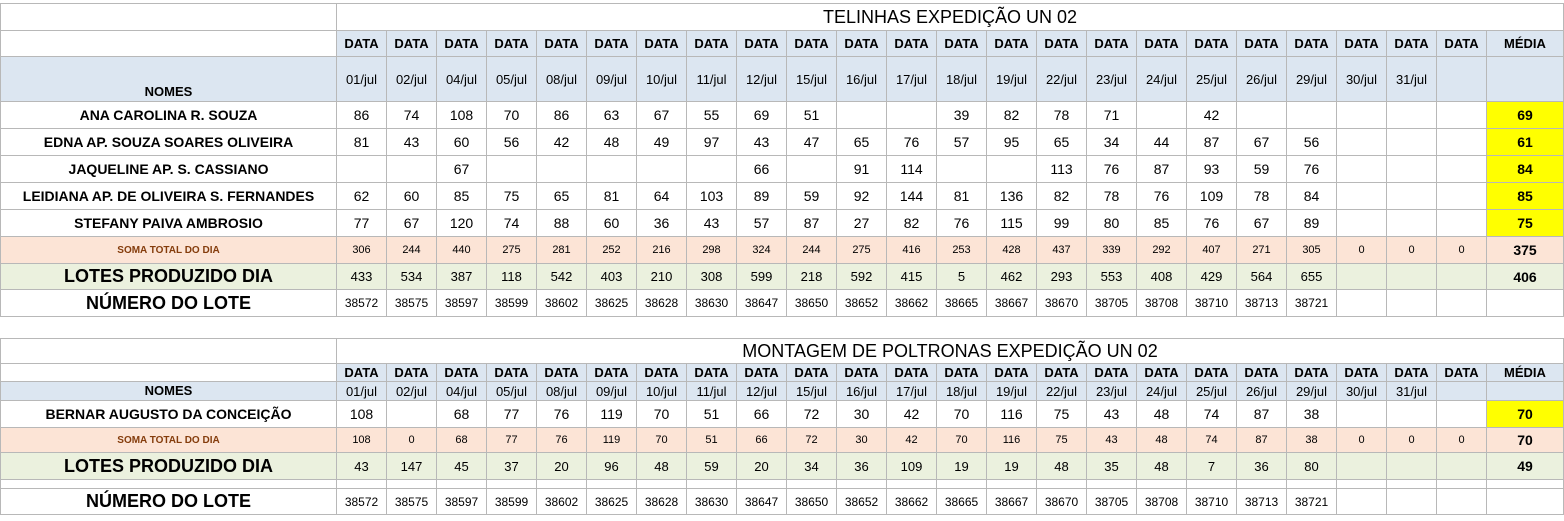 The width and height of the screenshot is (1564, 521). What do you see at coordinates (1061, 196) in the screenshot?
I see `value-cell: 82` at bounding box center [1061, 196].